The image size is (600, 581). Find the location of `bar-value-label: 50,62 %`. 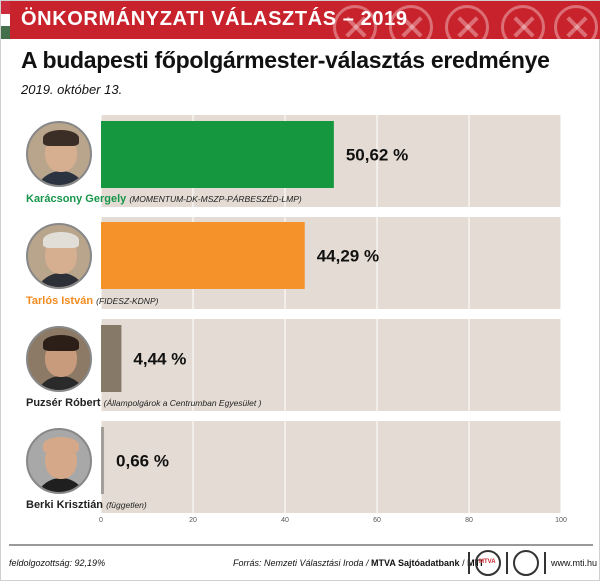

bar-value-label: 50,62 % is located at coordinates (377, 155).